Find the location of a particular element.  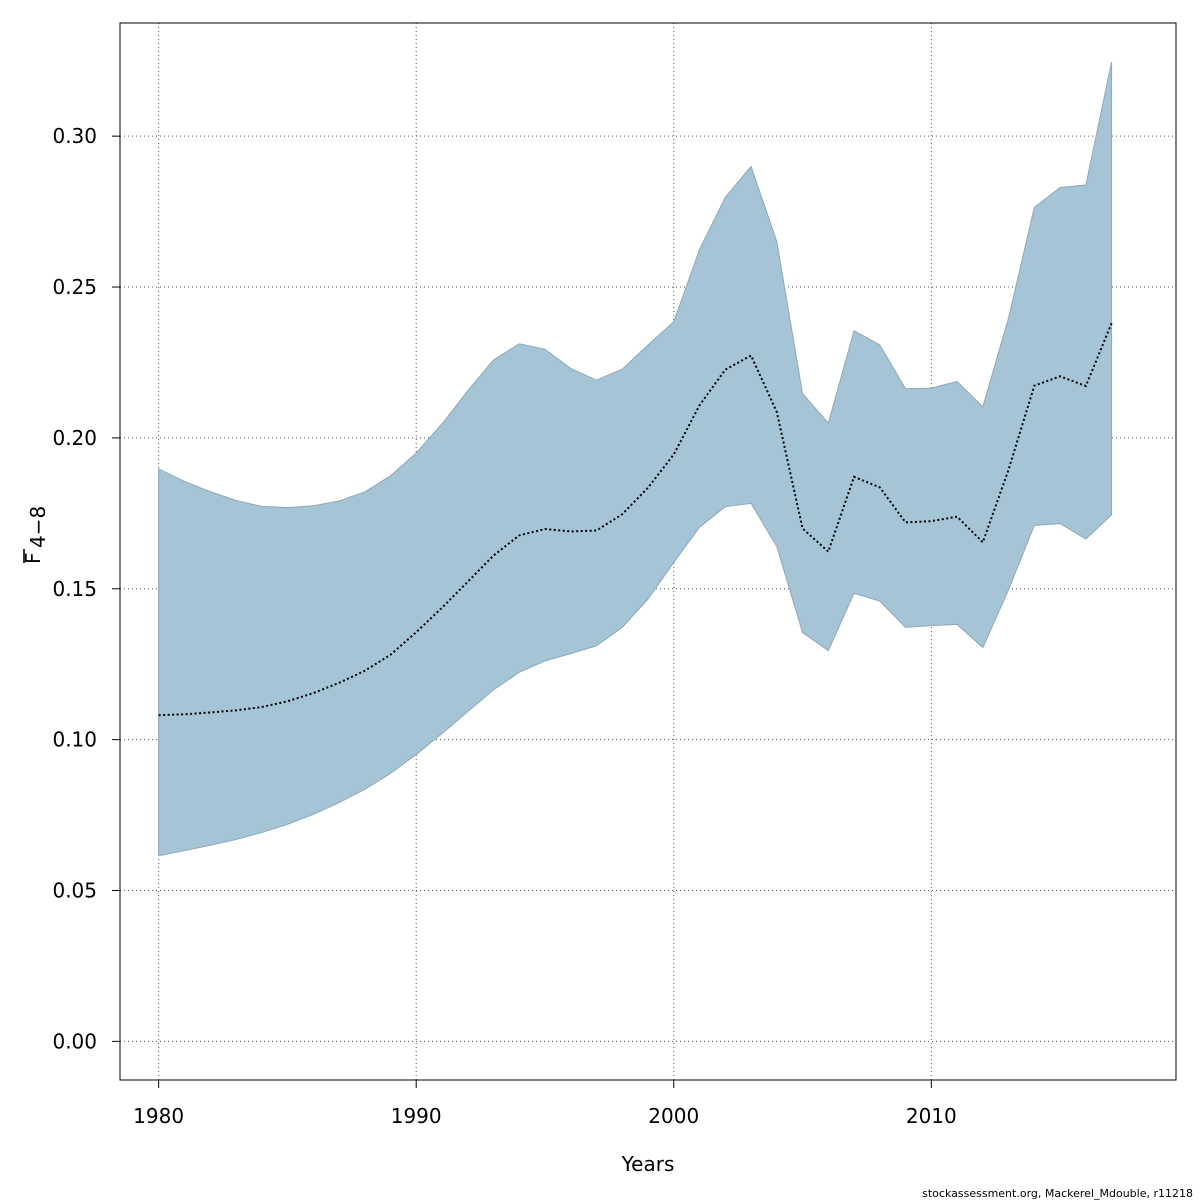

y-tick-label-0.25: 0.25 is located at coordinates (74, 287).